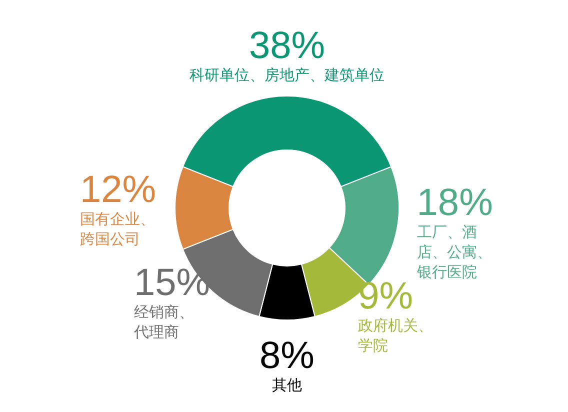 The height and width of the screenshot is (412, 568). Describe the element at coordinates (287, 75) in the screenshot. I see `slice-label: 科研单位、房地产、建筑单位` at that location.